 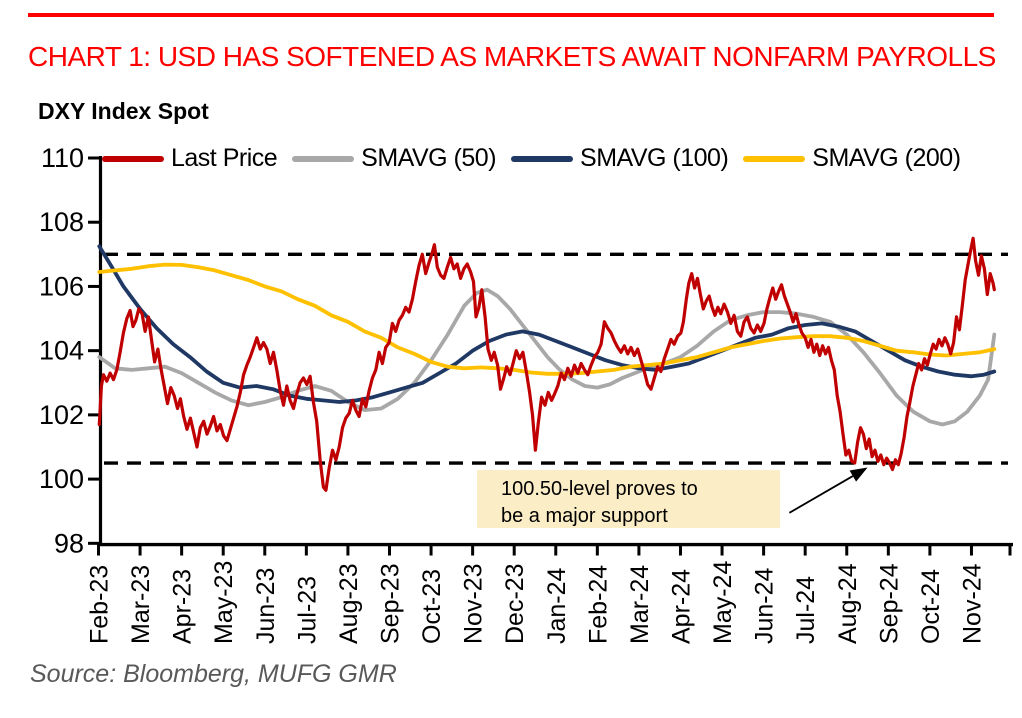 What do you see at coordinates (266, 606) in the screenshot?
I see `svg-text: Jun-23` at bounding box center [266, 606].